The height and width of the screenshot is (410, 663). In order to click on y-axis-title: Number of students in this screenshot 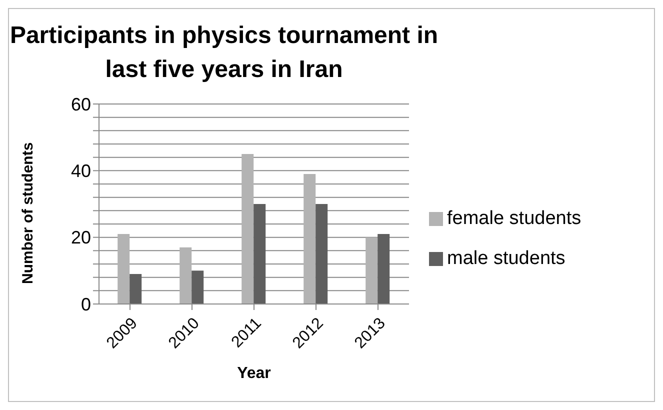, I will do `click(27, 213)`.